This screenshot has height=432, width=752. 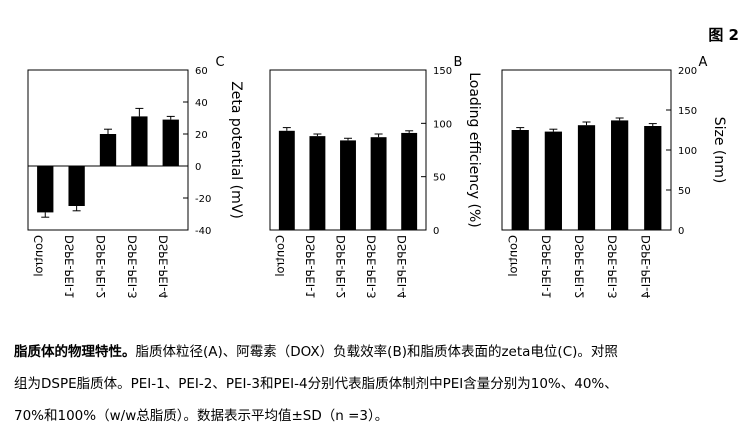 What do you see at coordinates (201, 71) in the screenshot?
I see `y-tick-label: 60` at bounding box center [201, 71].